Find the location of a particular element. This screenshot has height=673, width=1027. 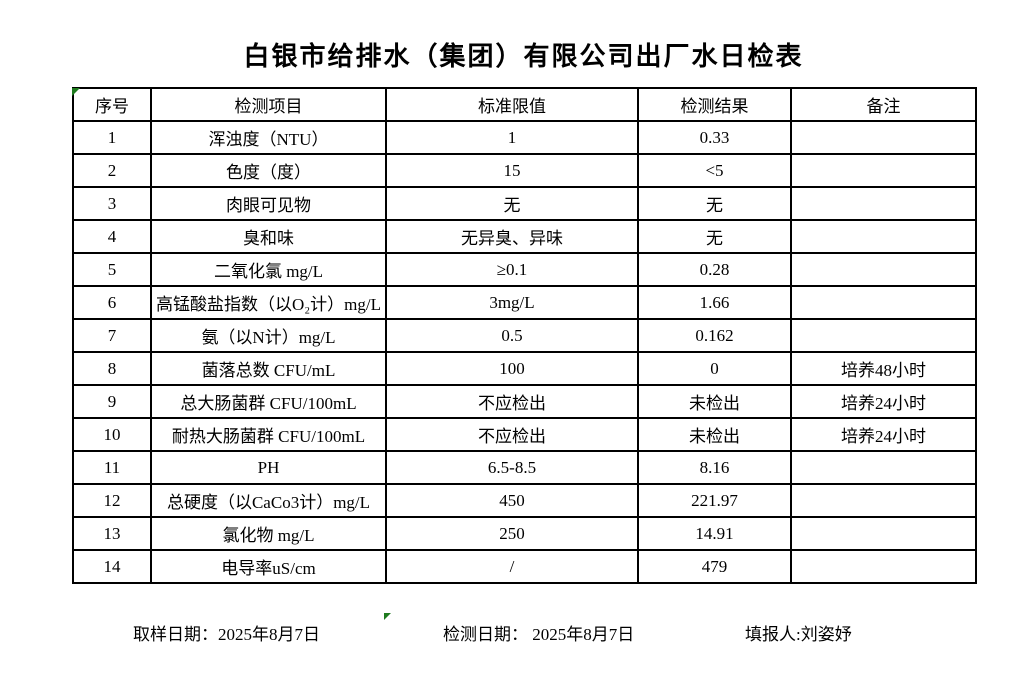

table-row: 7 氨（以N计）mg/L 0.5 0.162 is located at coordinates (524, 335).